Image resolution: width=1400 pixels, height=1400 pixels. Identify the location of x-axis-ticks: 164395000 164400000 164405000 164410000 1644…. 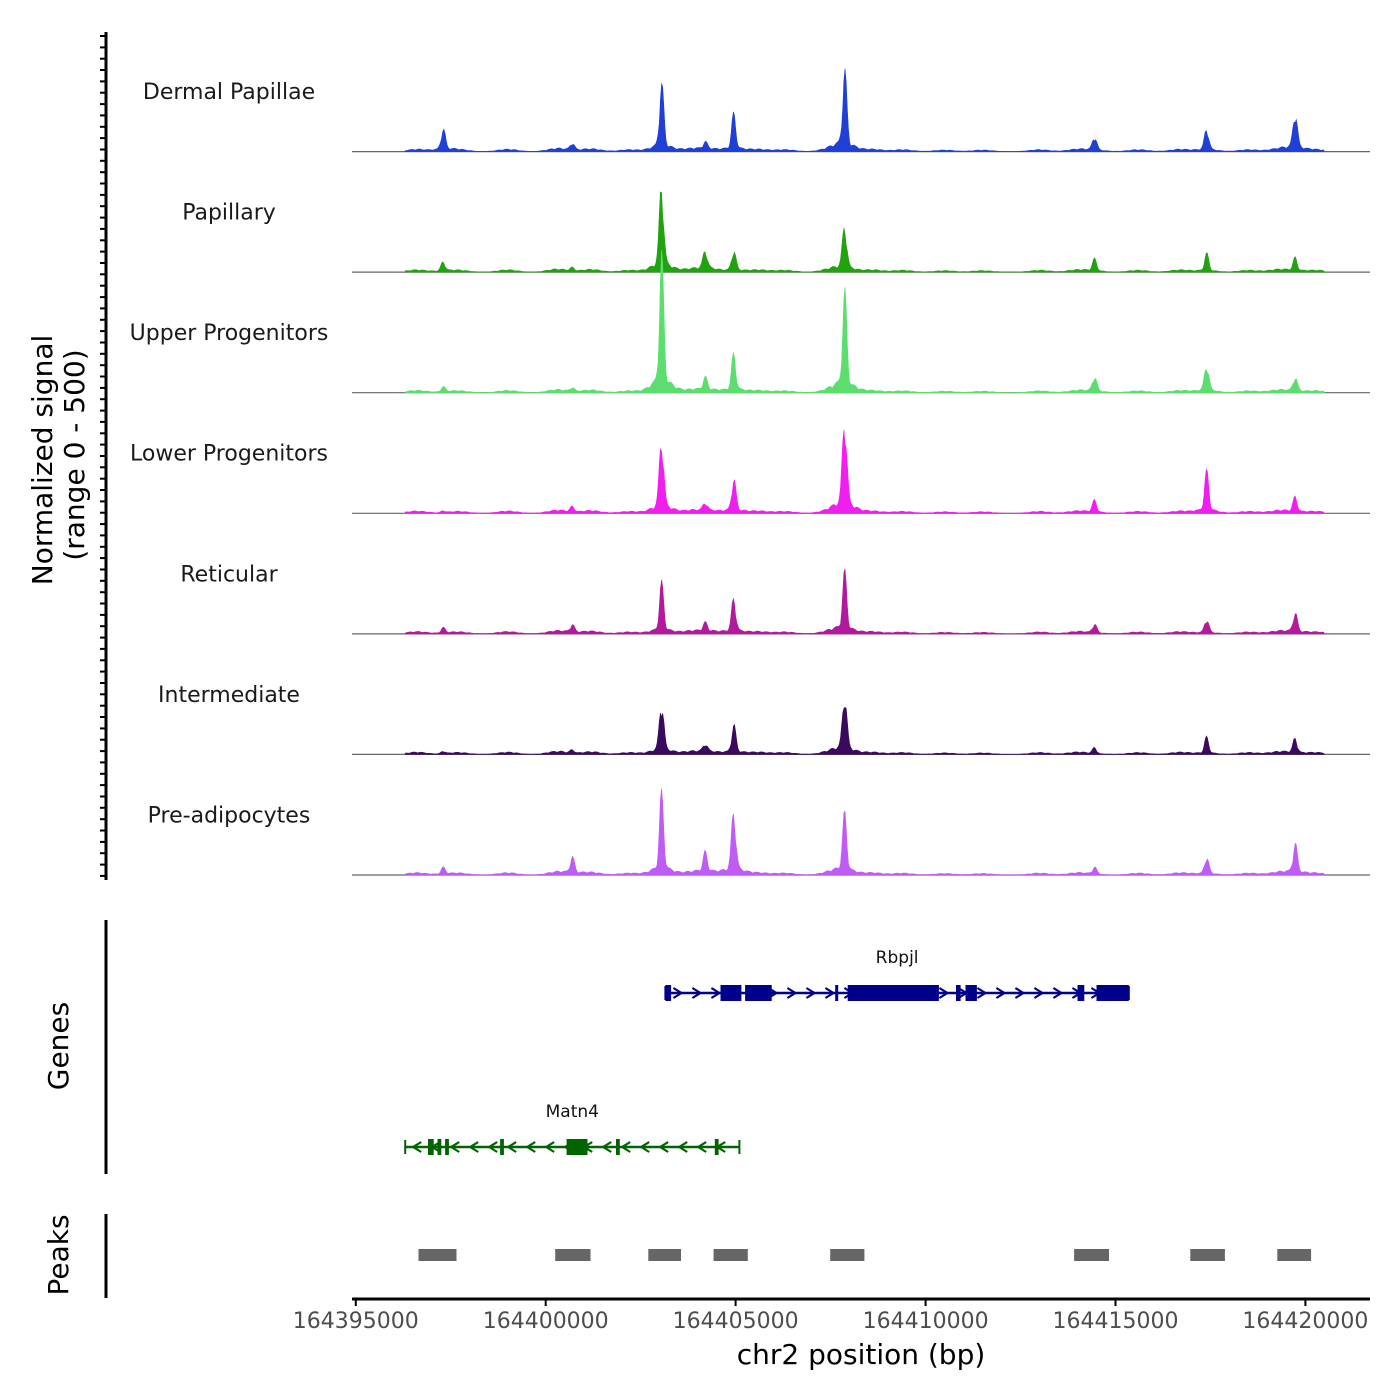
(830, 1316).